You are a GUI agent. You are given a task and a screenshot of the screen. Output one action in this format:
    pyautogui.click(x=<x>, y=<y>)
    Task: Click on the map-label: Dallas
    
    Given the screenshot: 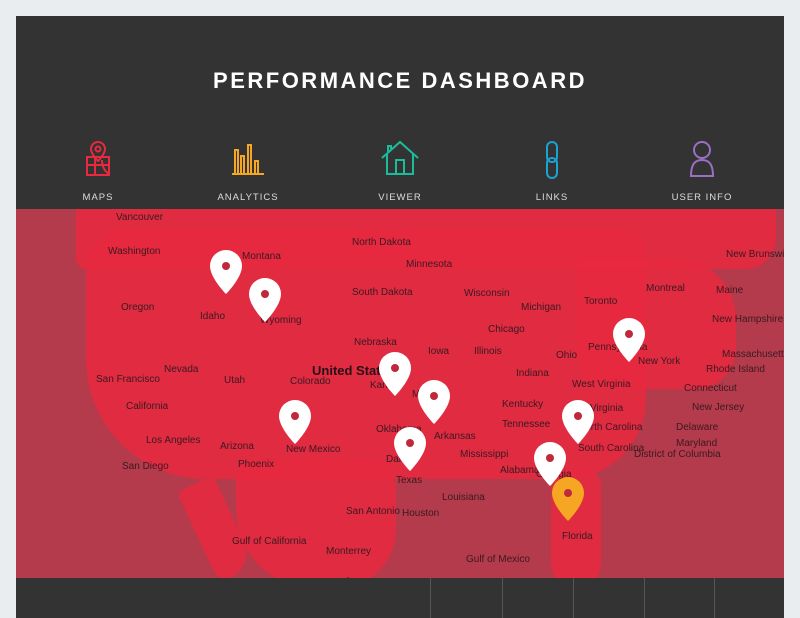 What is the action you would take?
    pyautogui.click(x=400, y=459)
    